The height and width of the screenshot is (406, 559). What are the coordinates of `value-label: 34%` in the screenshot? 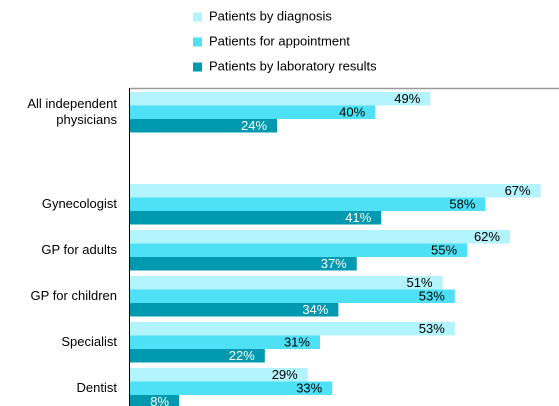 It's located at (315, 309).